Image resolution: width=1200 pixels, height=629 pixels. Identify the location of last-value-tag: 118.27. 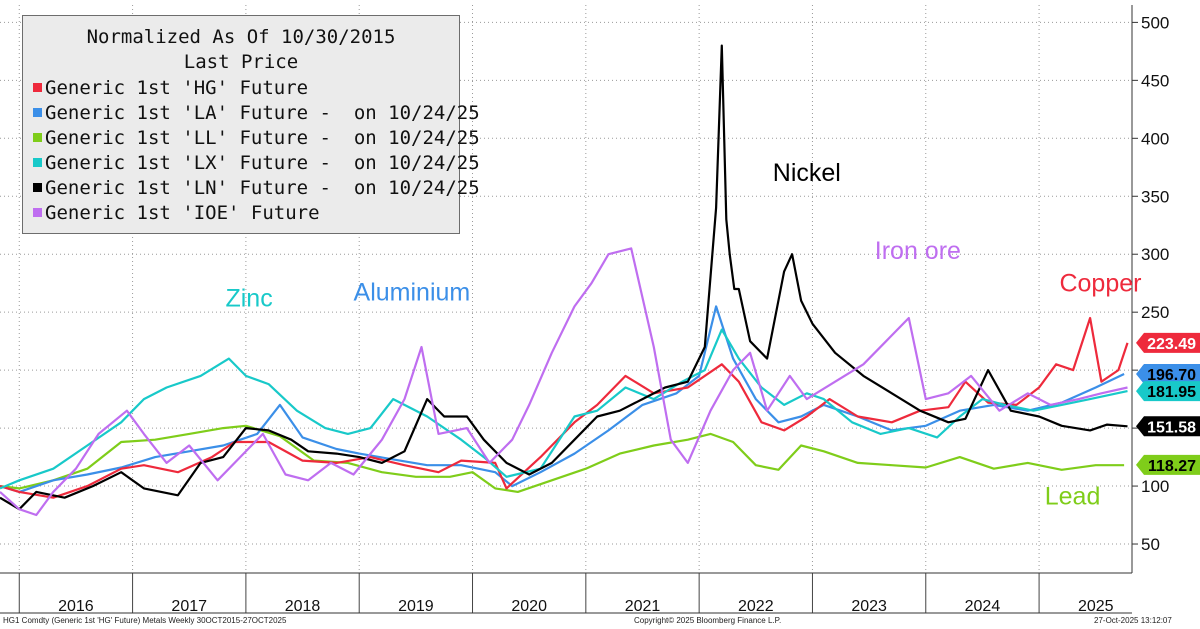
(1168, 464).